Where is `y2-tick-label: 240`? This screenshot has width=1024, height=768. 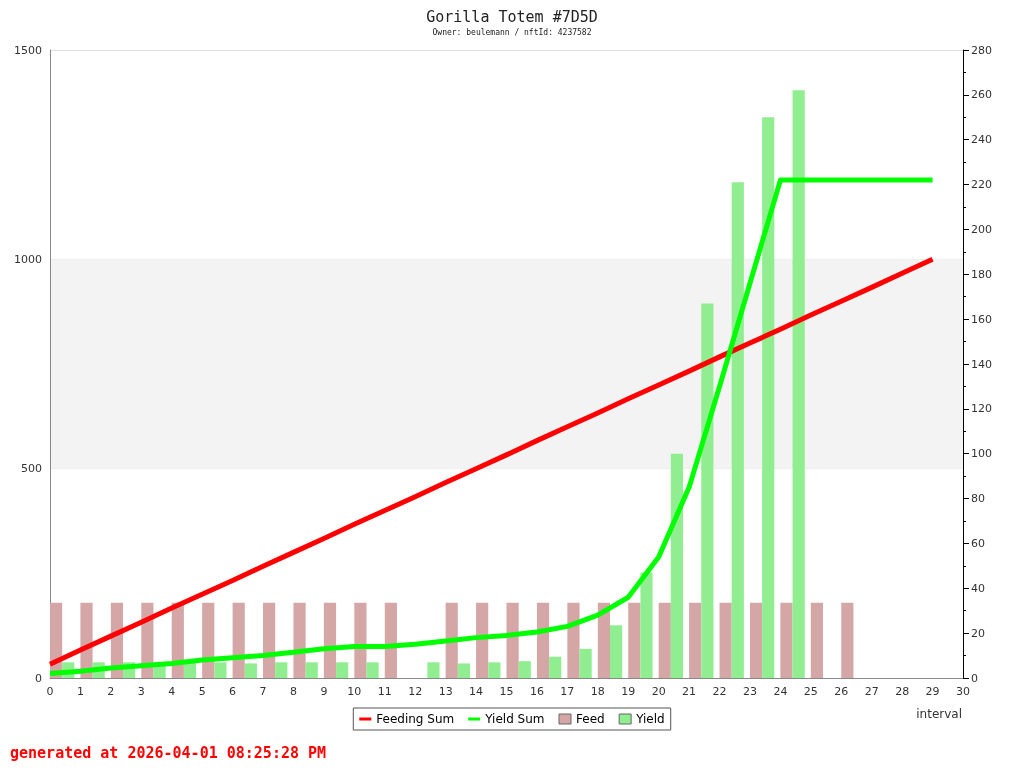 y2-tick-label: 240 is located at coordinates (981, 140).